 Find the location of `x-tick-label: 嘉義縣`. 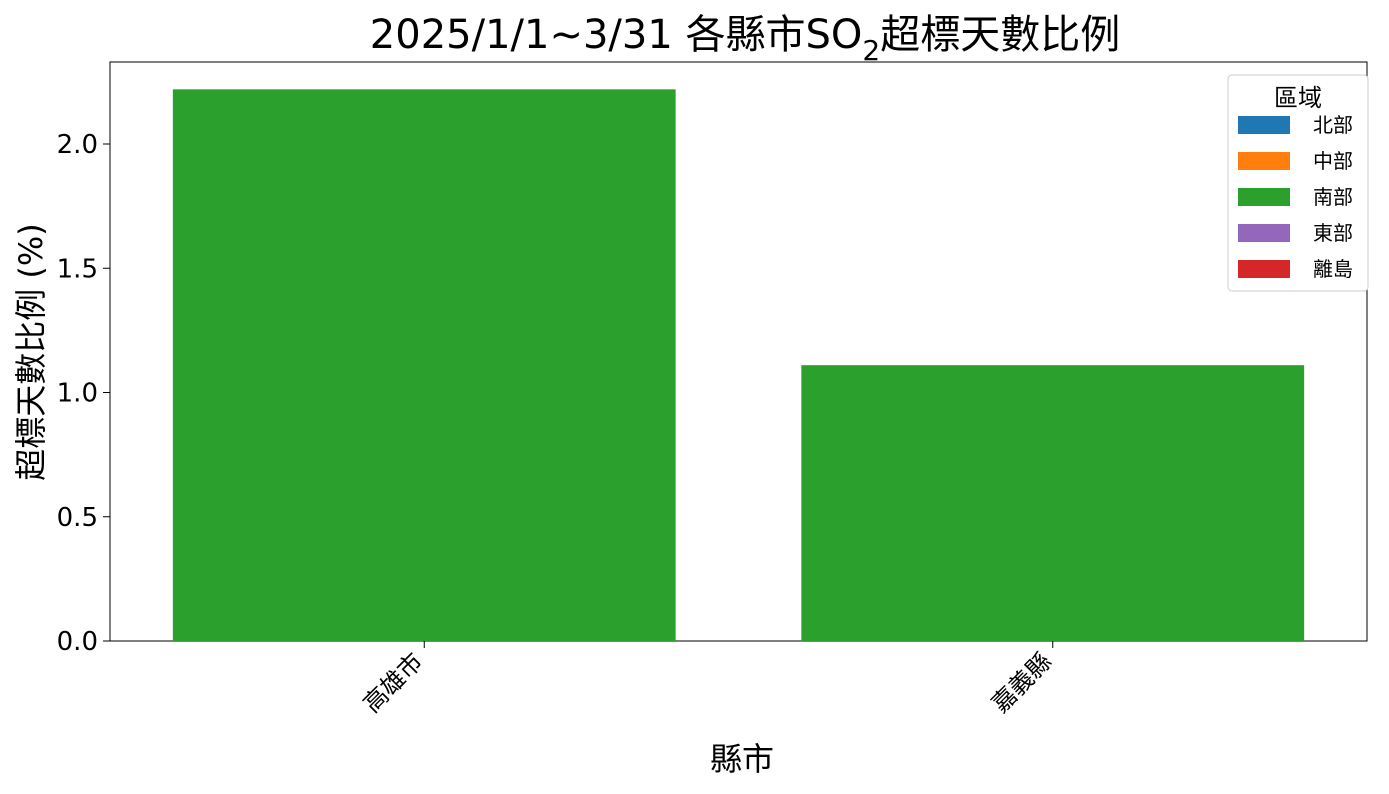

x-tick-label: 嘉義縣 is located at coordinates (1021, 682).